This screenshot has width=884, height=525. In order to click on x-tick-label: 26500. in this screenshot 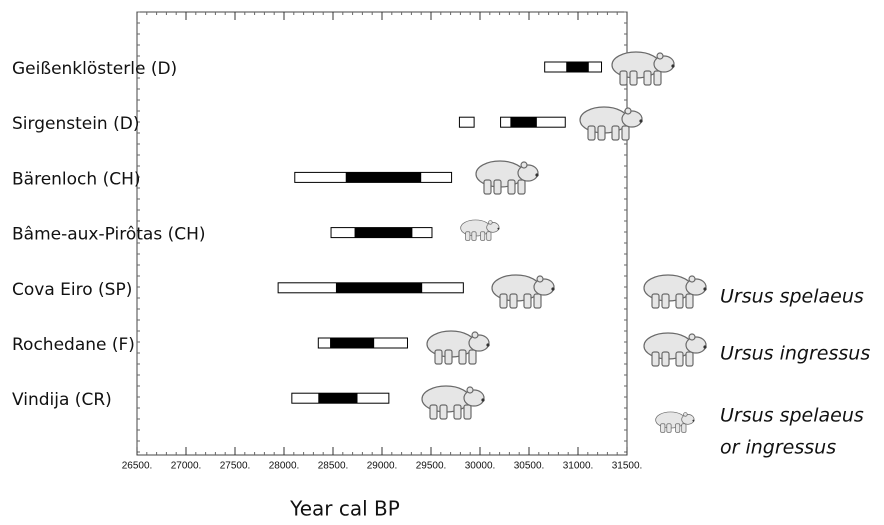, I will do `click(137, 466)`.